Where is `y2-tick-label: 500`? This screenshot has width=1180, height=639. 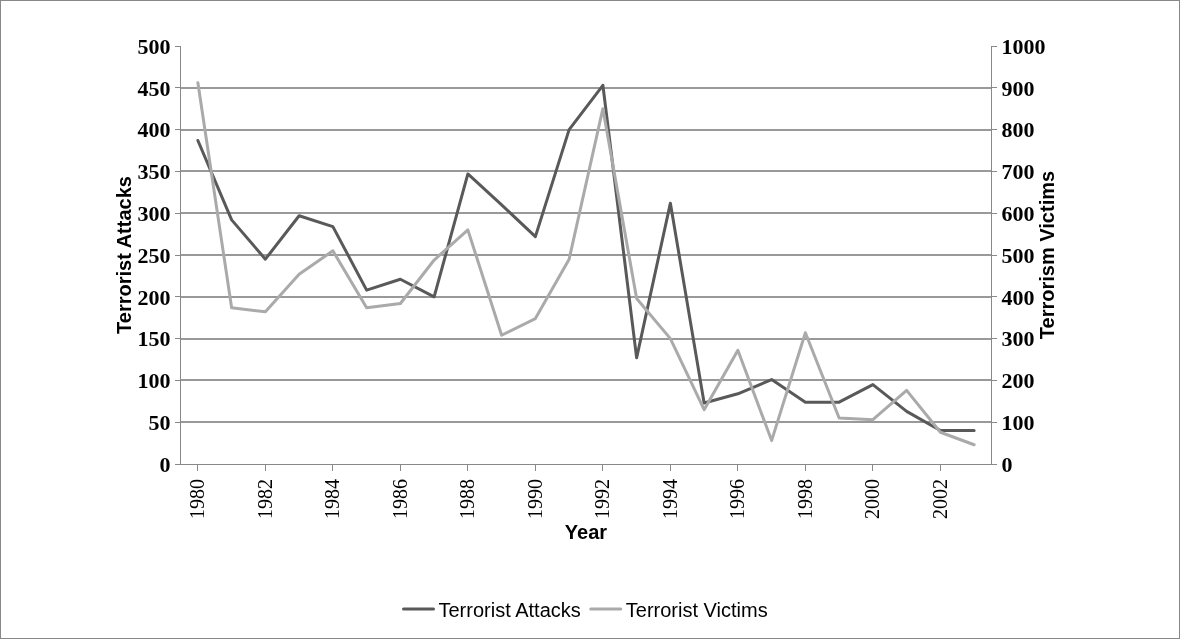
y2-tick-label: 500 is located at coordinates (1018, 255).